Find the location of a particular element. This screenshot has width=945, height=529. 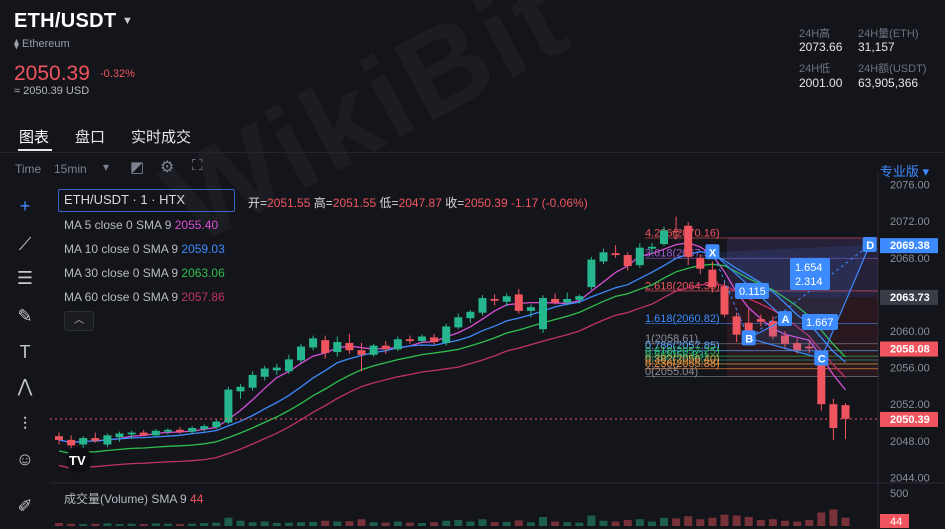

interval-selector: 15min is located at coordinates (70, 169).